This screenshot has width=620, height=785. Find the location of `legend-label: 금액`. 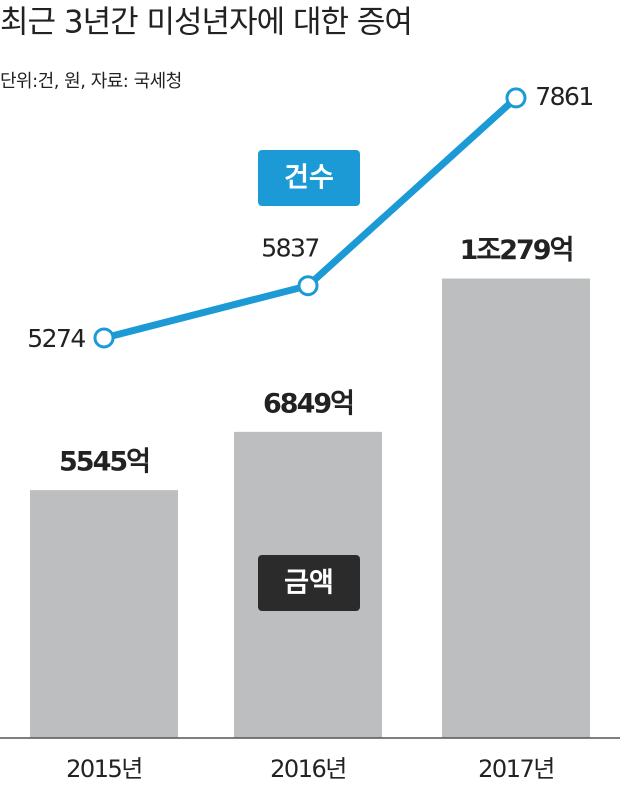

legend-label: 금액 is located at coordinates (309, 583).